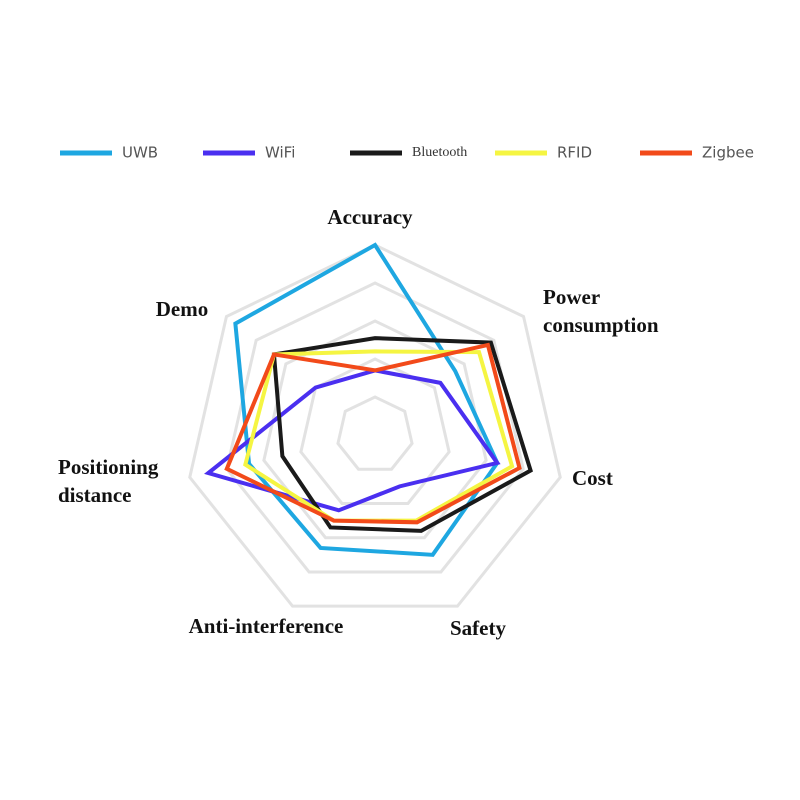 The height and width of the screenshot is (800, 800). What do you see at coordinates (574, 153) in the screenshot?
I see `legend-label: RFID` at bounding box center [574, 153].